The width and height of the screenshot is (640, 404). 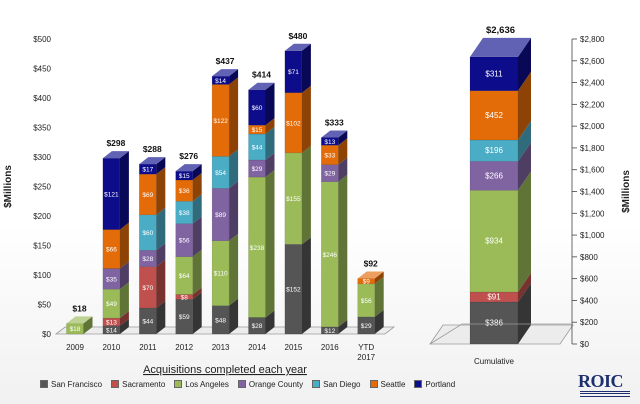 I want to click on data-label: $44, so click(x=147, y=322).